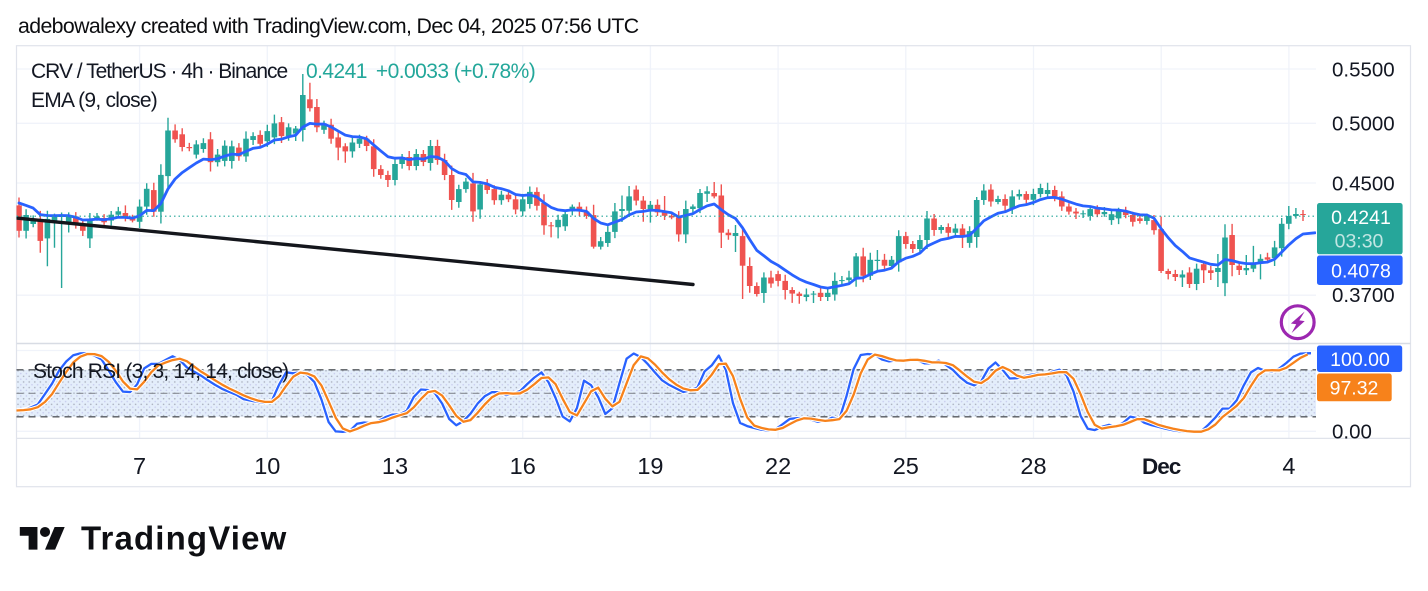 This screenshot has height=591, width=1428. Describe the element at coordinates (1033, 466) in the screenshot. I see `svg-text: 28` at that location.